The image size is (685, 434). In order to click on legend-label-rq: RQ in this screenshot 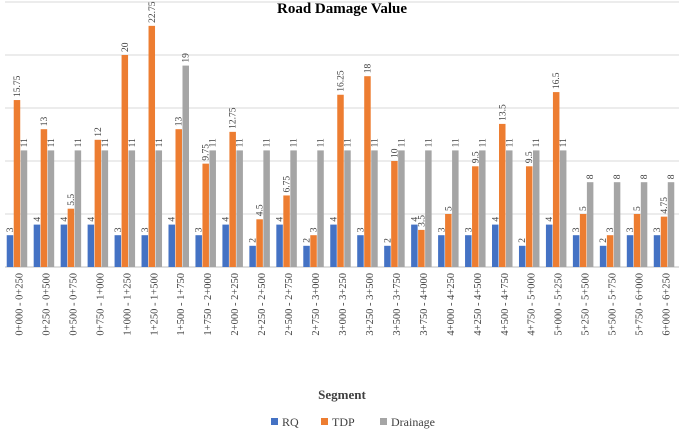, I will do `click(290, 422)`.